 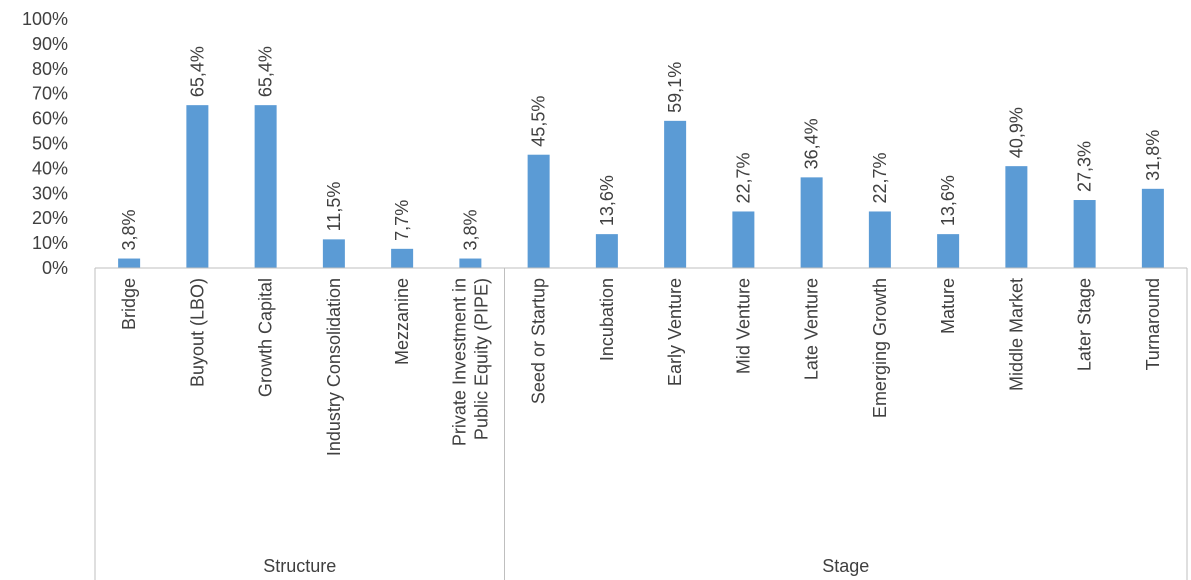 What do you see at coordinates (402, 321) in the screenshot?
I see `category-label: Mezzanine` at bounding box center [402, 321].